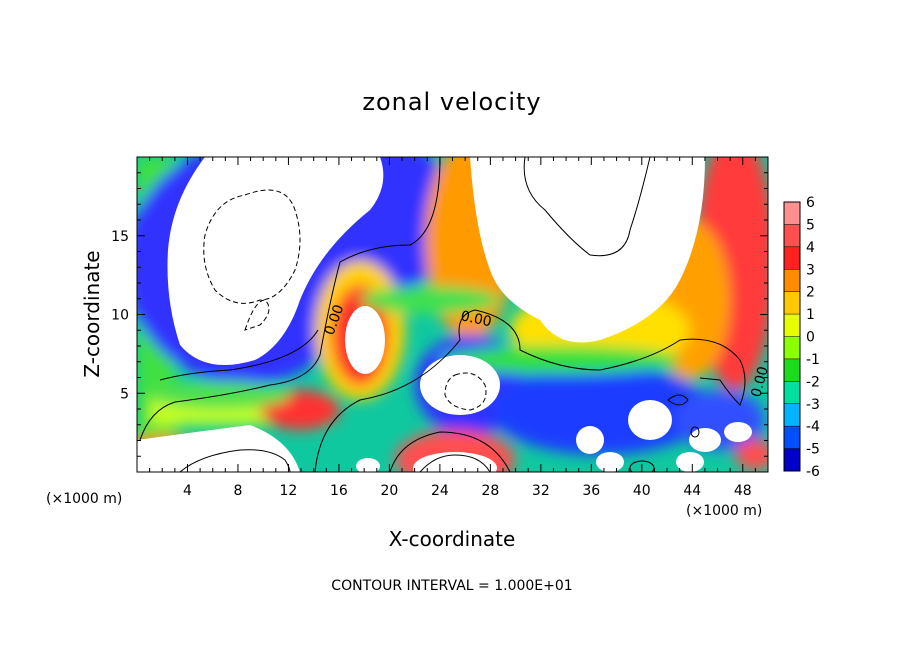 Image resolution: width=904 pixels, height=654 pixels. What do you see at coordinates (801, 337) in the screenshot?
I see `colorbar: 6 5 4 3 2 1 0 -1 -2 -3 -4 -5 -6` at bounding box center [801, 337].